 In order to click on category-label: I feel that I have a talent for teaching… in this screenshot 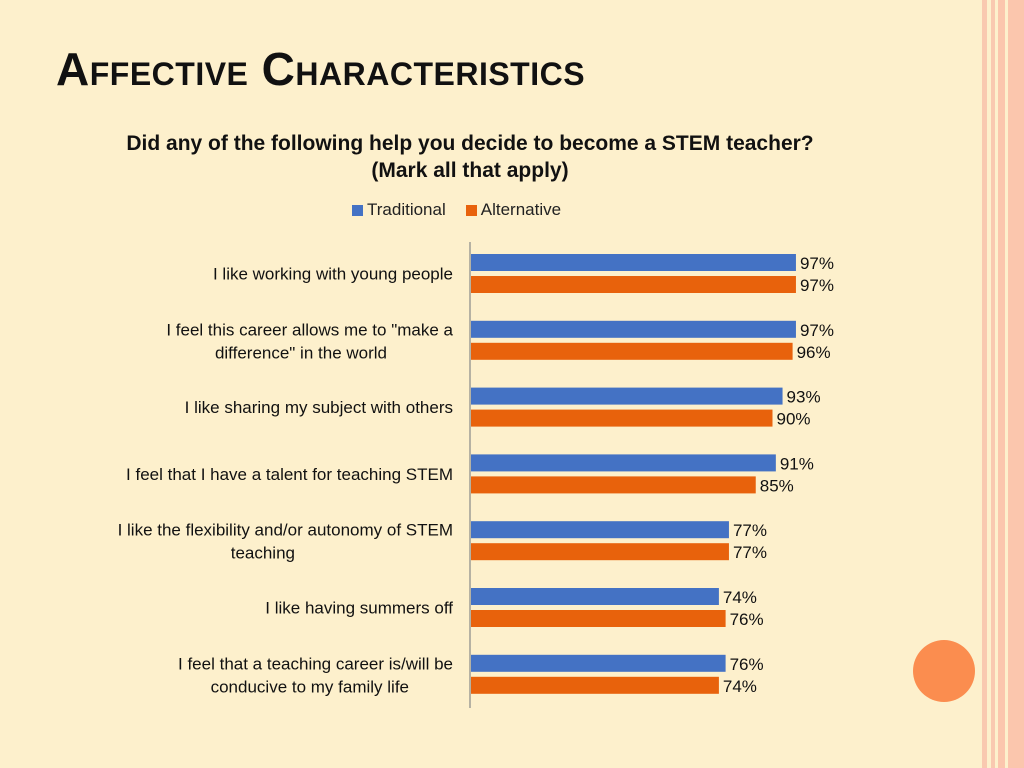, I will do `click(289, 474)`.